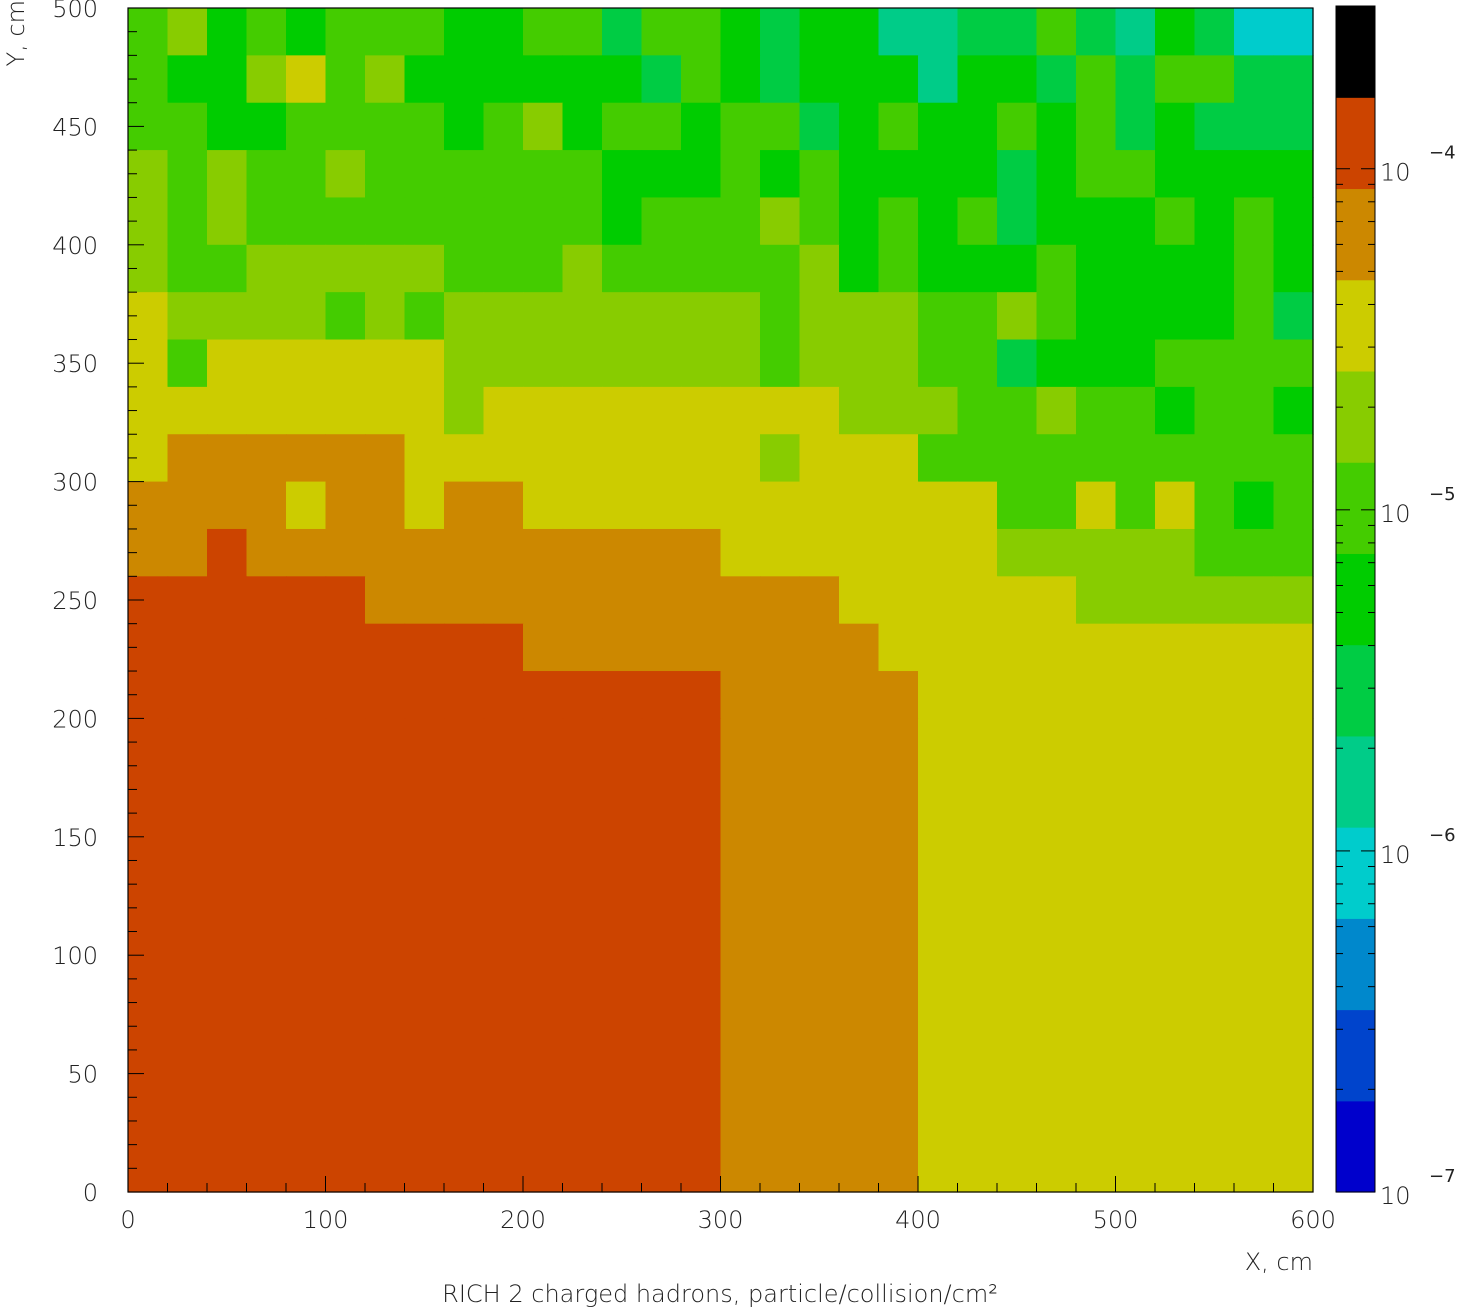  I want to click on x-tick-label: 0, so click(127, 1220).